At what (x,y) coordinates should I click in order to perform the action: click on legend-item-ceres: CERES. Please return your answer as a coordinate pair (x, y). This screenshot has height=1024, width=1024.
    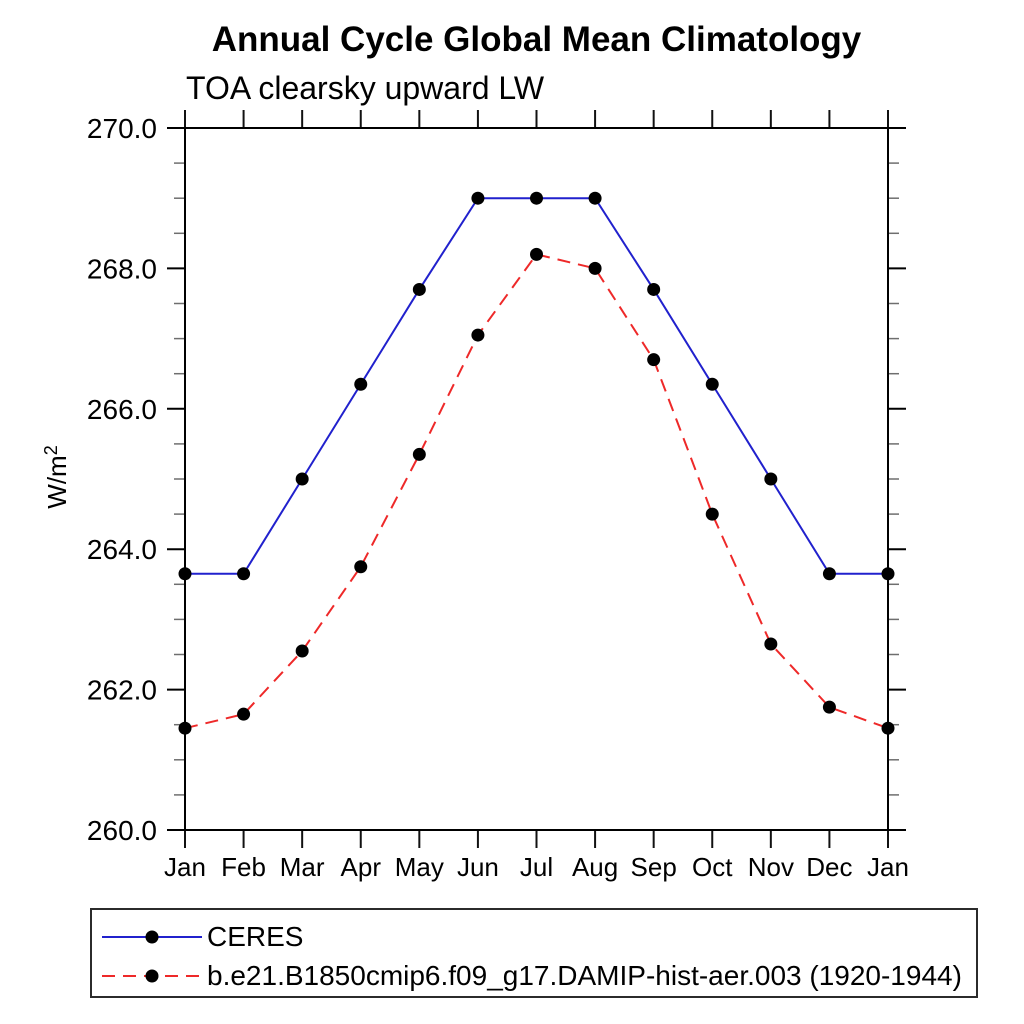
    Looking at the image, I should click on (536, 937).